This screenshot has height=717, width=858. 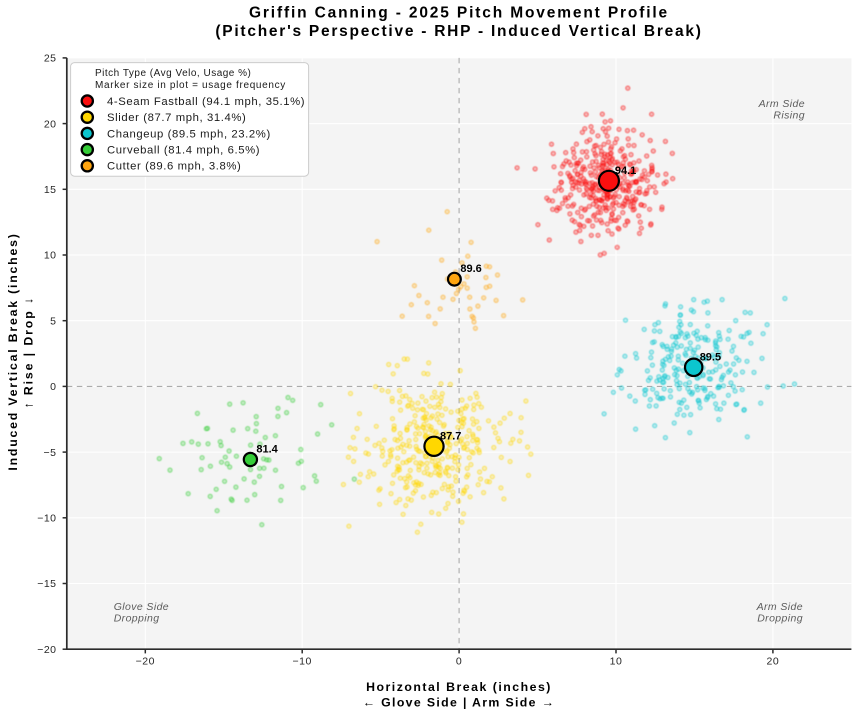 I want to click on svg-text: 87.7, so click(x=450, y=436).